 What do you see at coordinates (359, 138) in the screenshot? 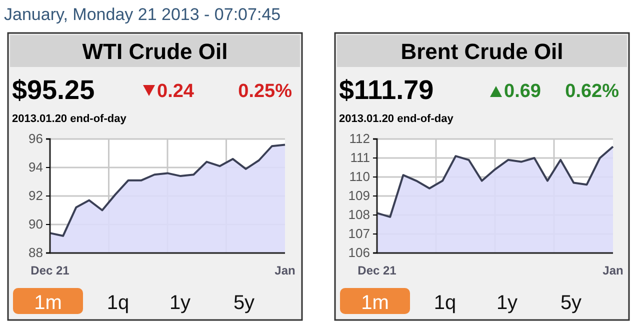
I see `y-tick-label: 112` at bounding box center [359, 138].